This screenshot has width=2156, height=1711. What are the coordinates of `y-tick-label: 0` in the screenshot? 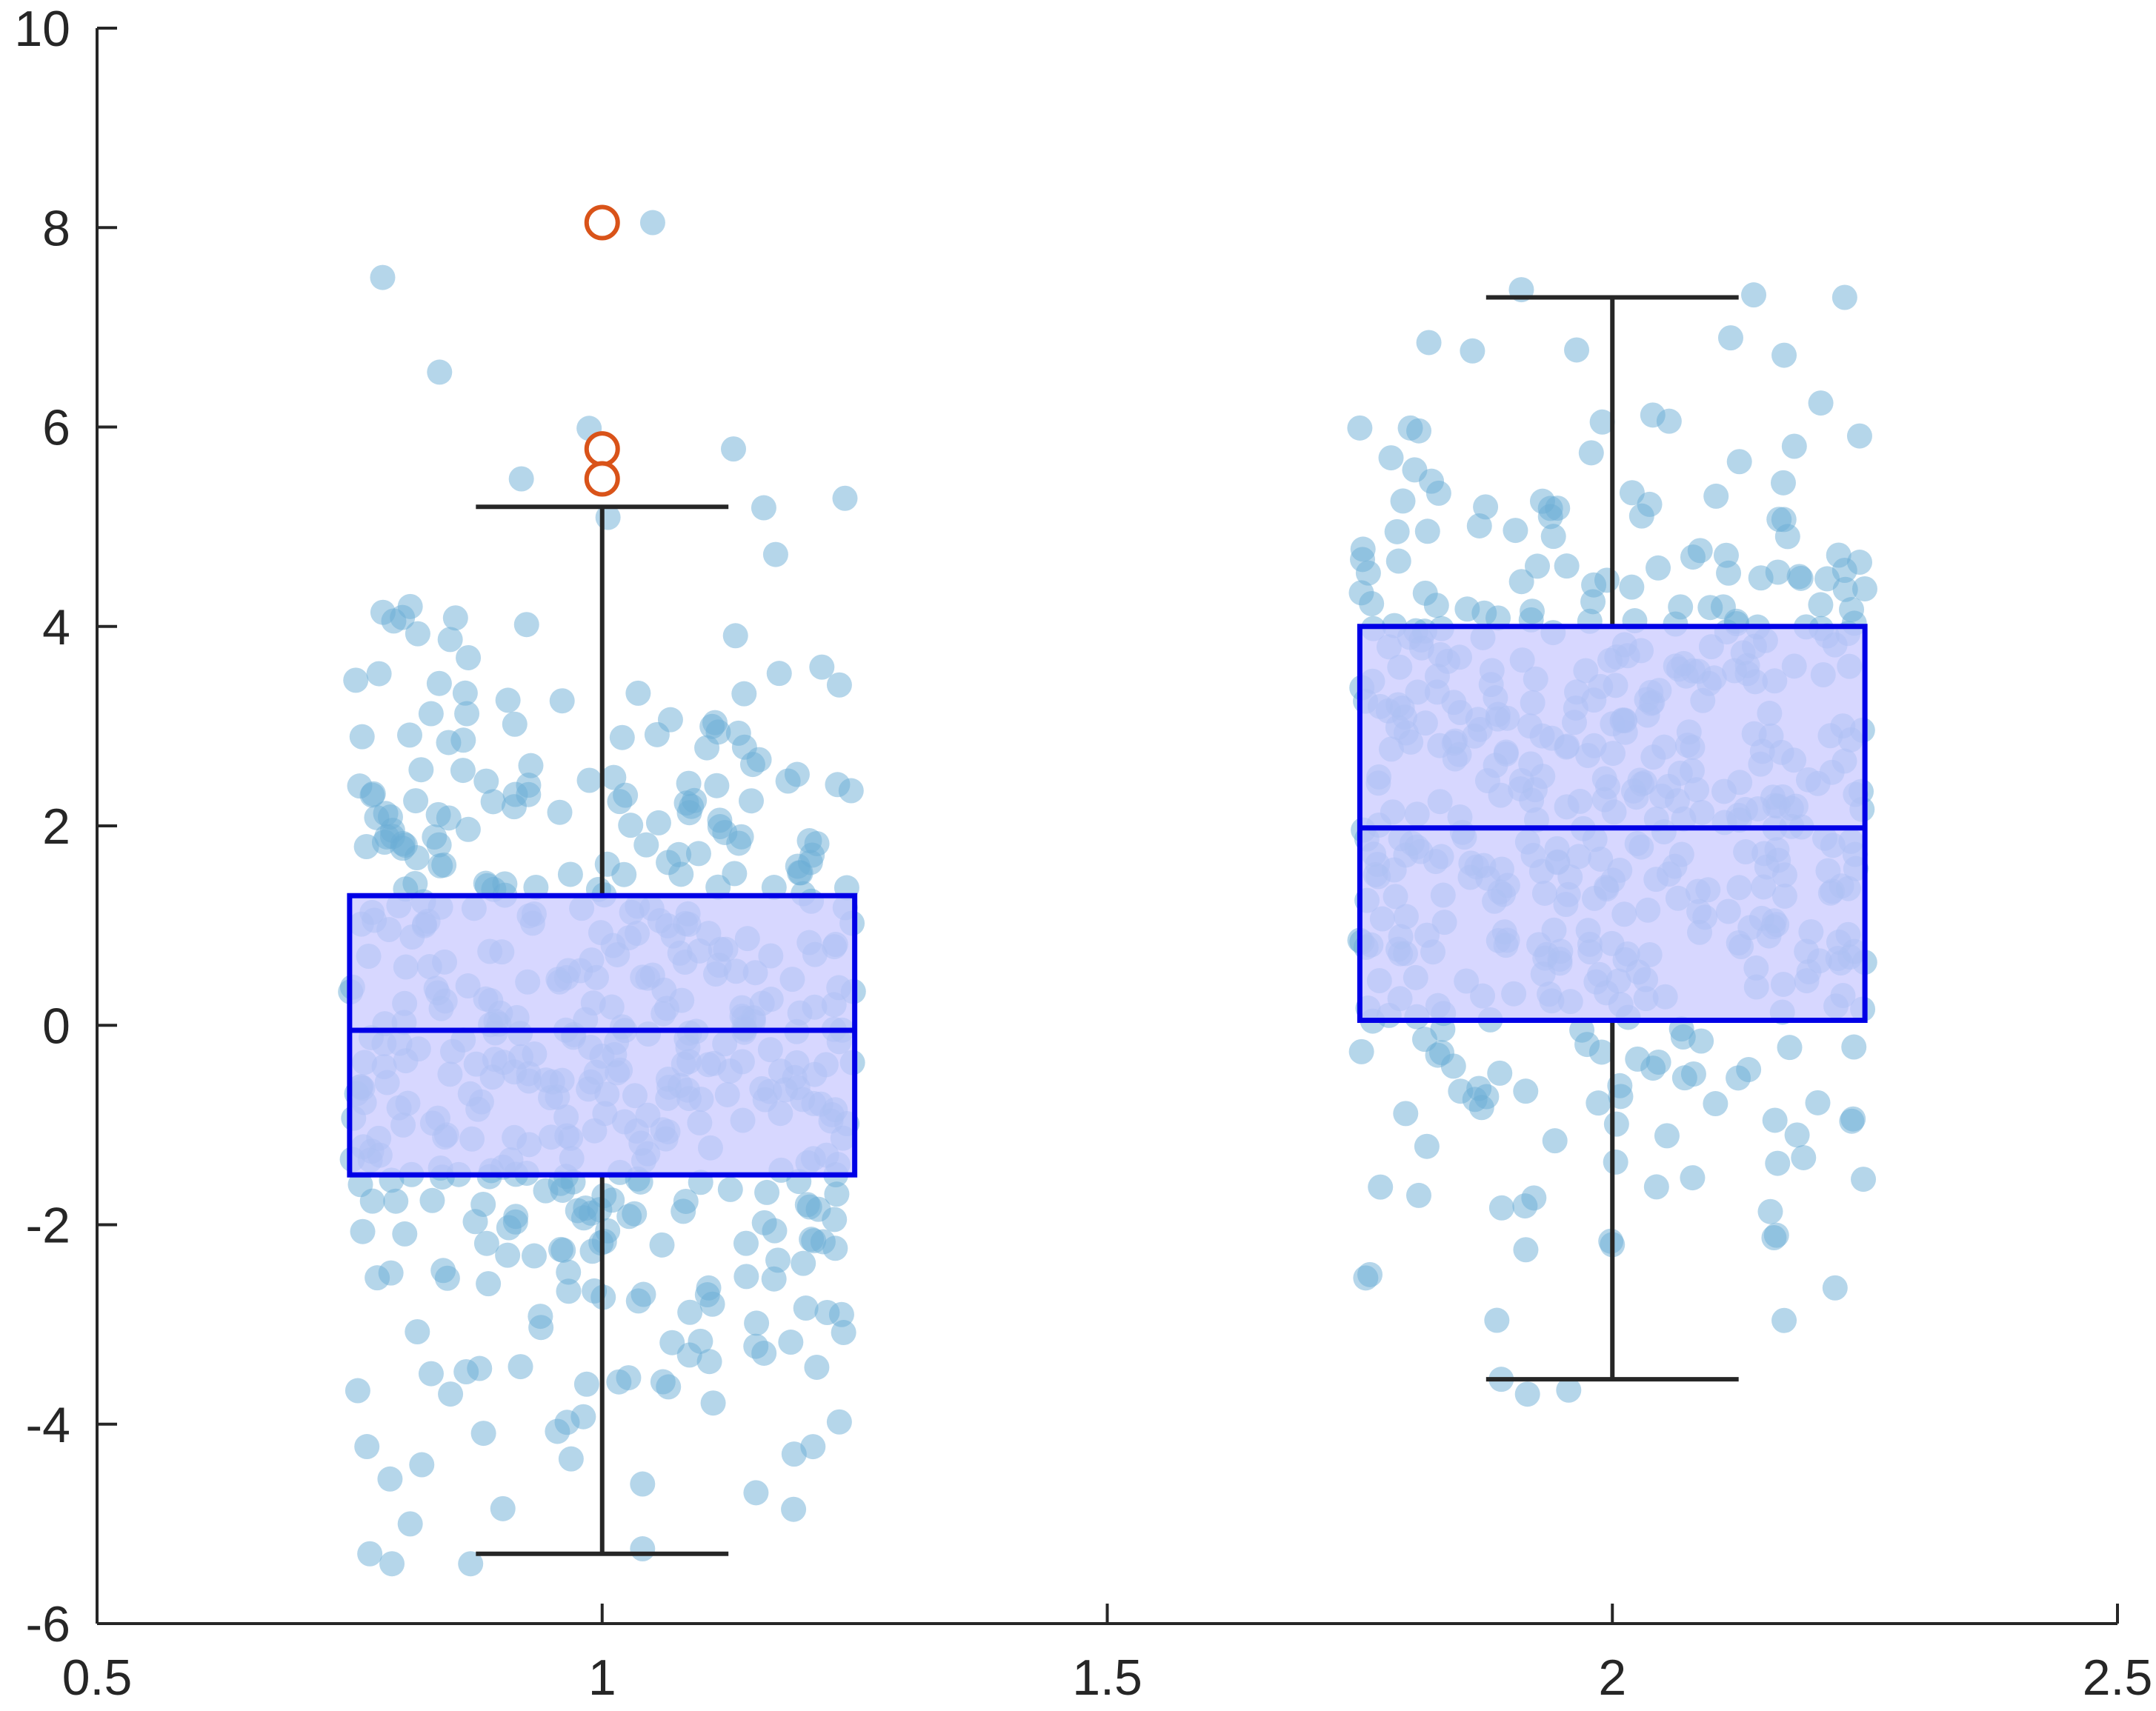 It's located at (56, 1026).